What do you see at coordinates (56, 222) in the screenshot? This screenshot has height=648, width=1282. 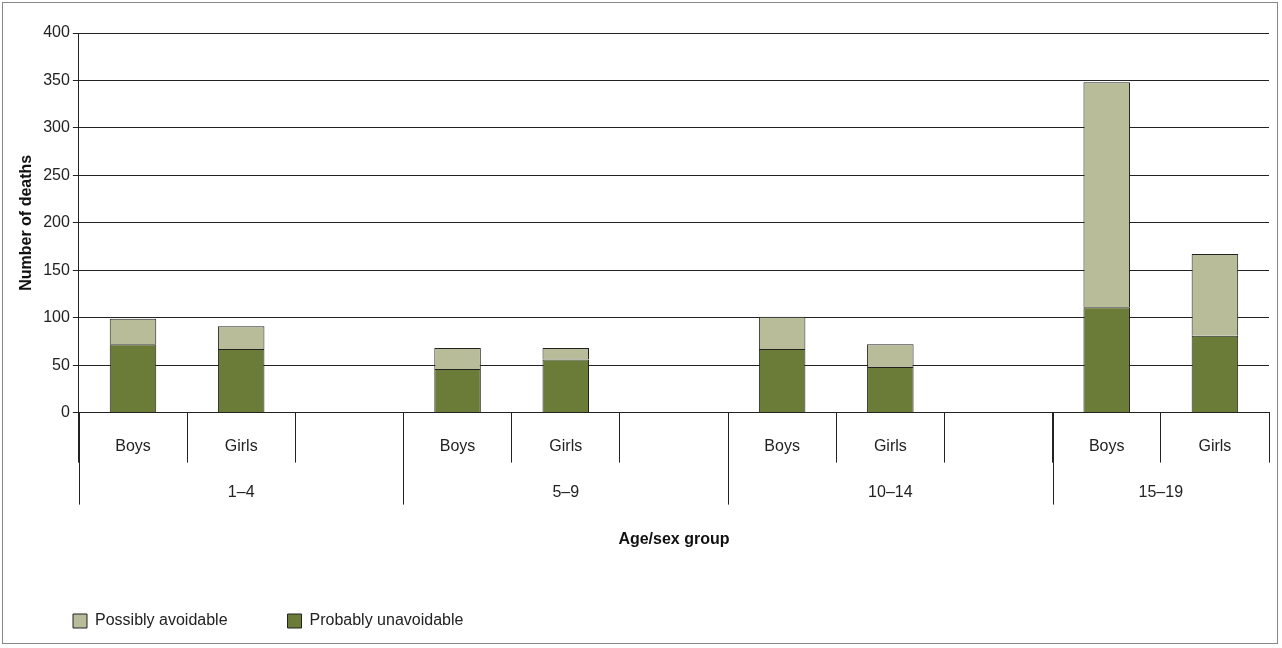 I see `y-tick-label: 200` at bounding box center [56, 222].